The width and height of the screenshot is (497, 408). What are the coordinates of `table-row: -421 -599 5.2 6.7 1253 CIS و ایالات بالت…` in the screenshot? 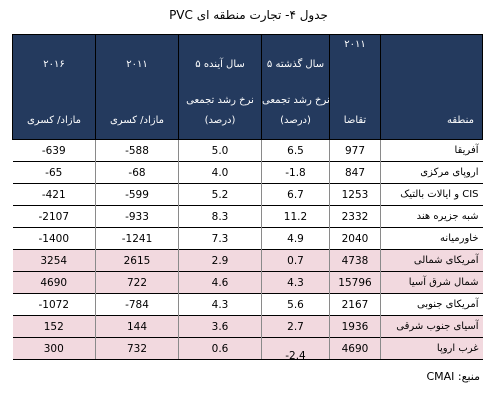 It's located at (248, 195).